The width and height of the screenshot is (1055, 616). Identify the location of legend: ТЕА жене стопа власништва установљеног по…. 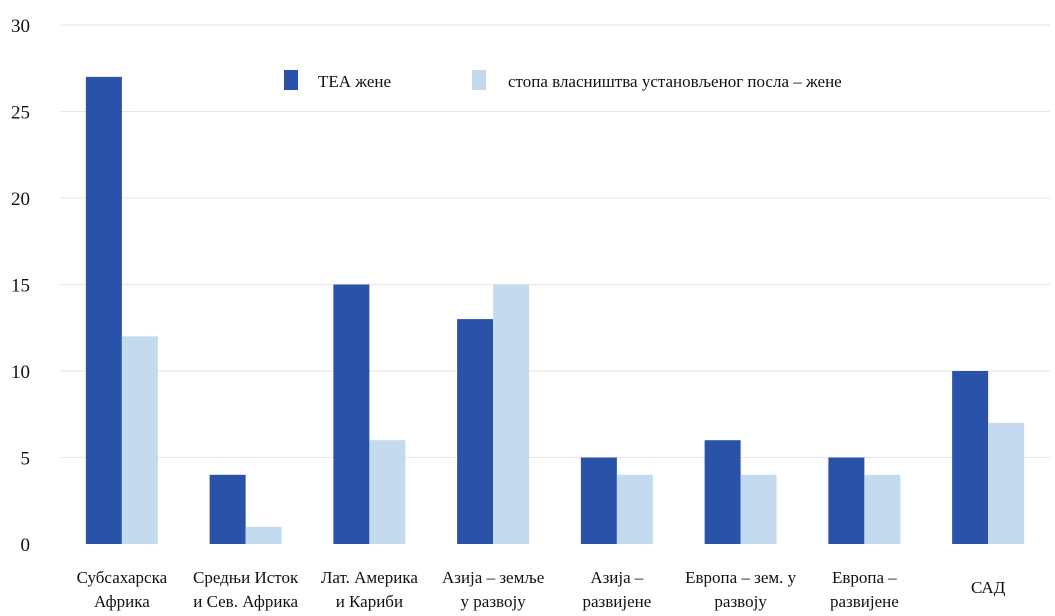
(563, 80).